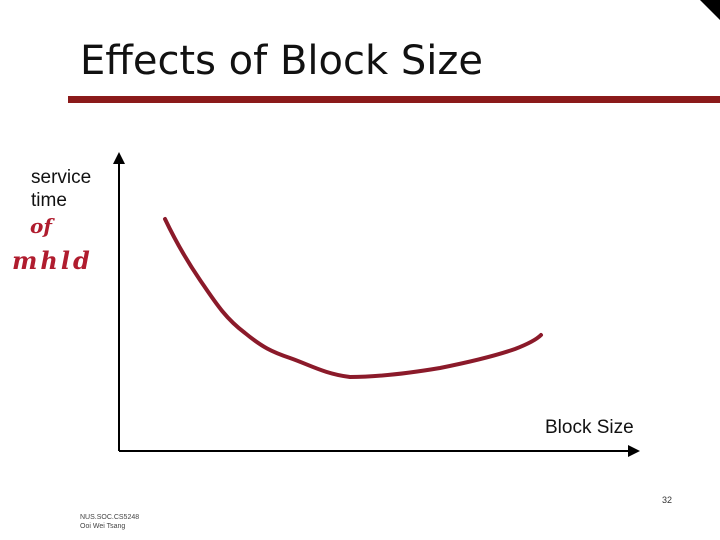  What do you see at coordinates (394, 99) in the screenshot?
I see `title-underline` at bounding box center [394, 99].